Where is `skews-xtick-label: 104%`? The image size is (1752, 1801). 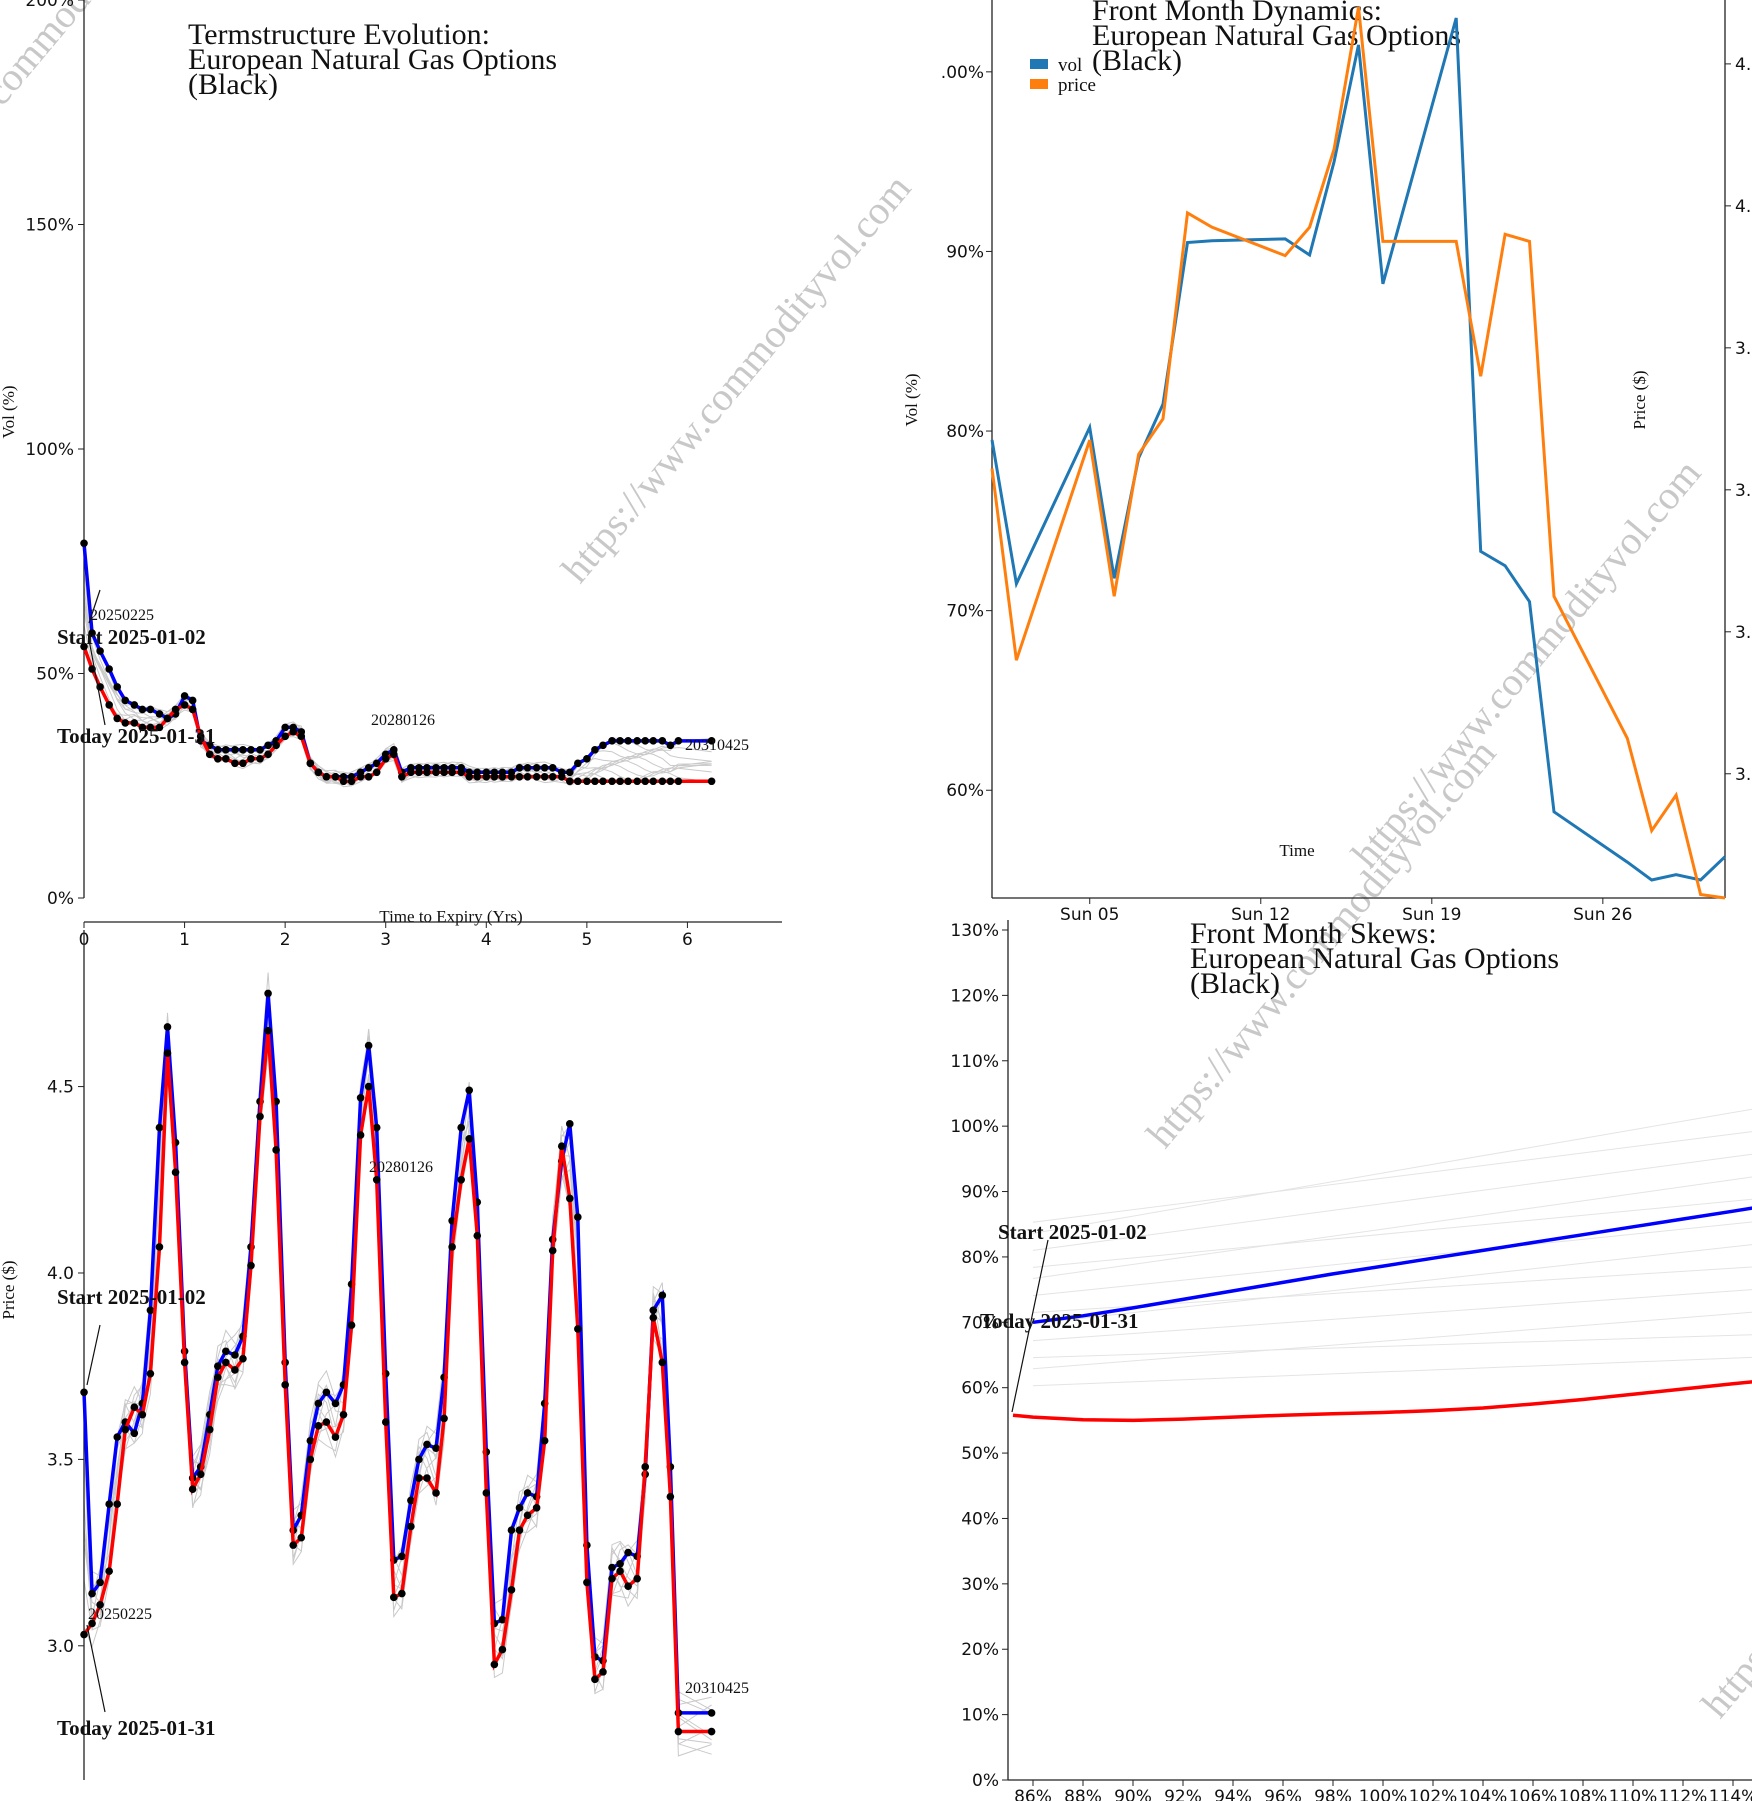 skews-xtick-label: 104% is located at coordinates (1483, 1794).